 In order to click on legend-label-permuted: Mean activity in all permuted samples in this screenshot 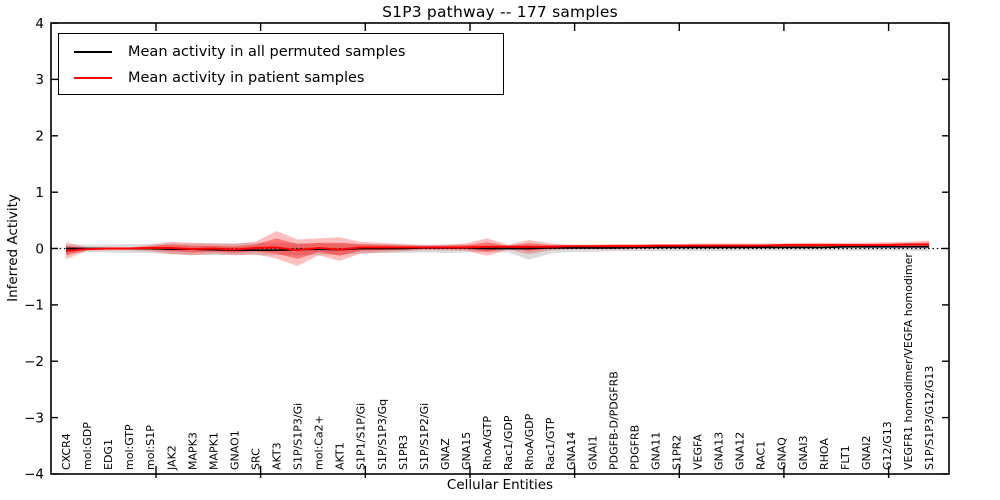, I will do `click(267, 52)`.